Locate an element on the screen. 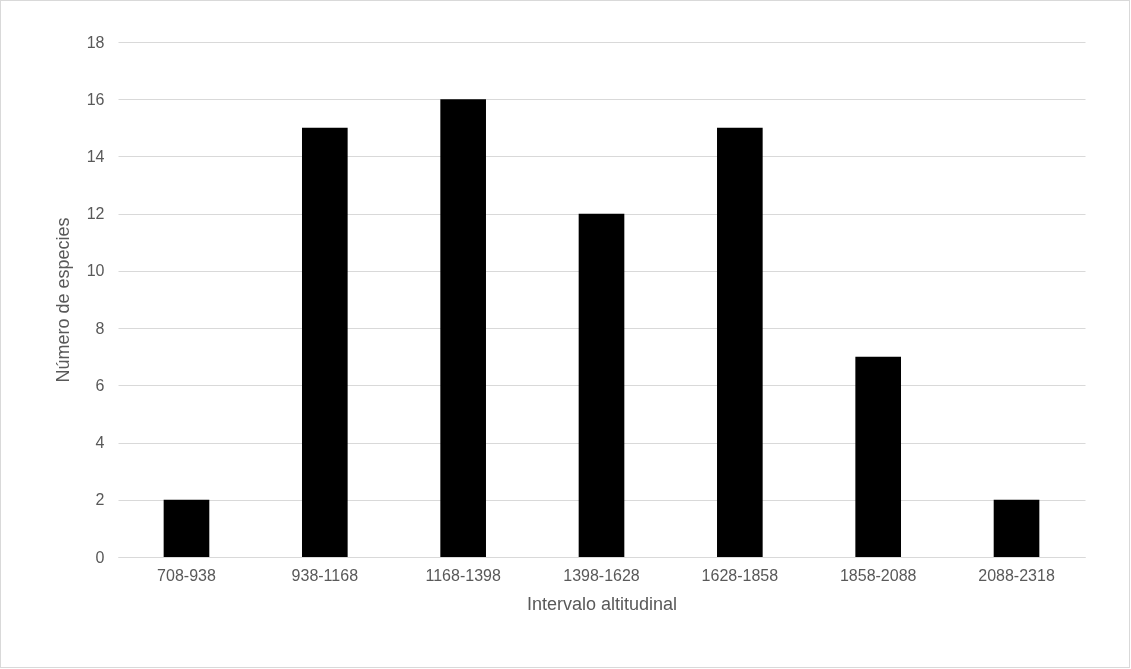 Image resolution: width=1131 pixels, height=669 pixels. y-tick-label: 6 is located at coordinates (100, 385).